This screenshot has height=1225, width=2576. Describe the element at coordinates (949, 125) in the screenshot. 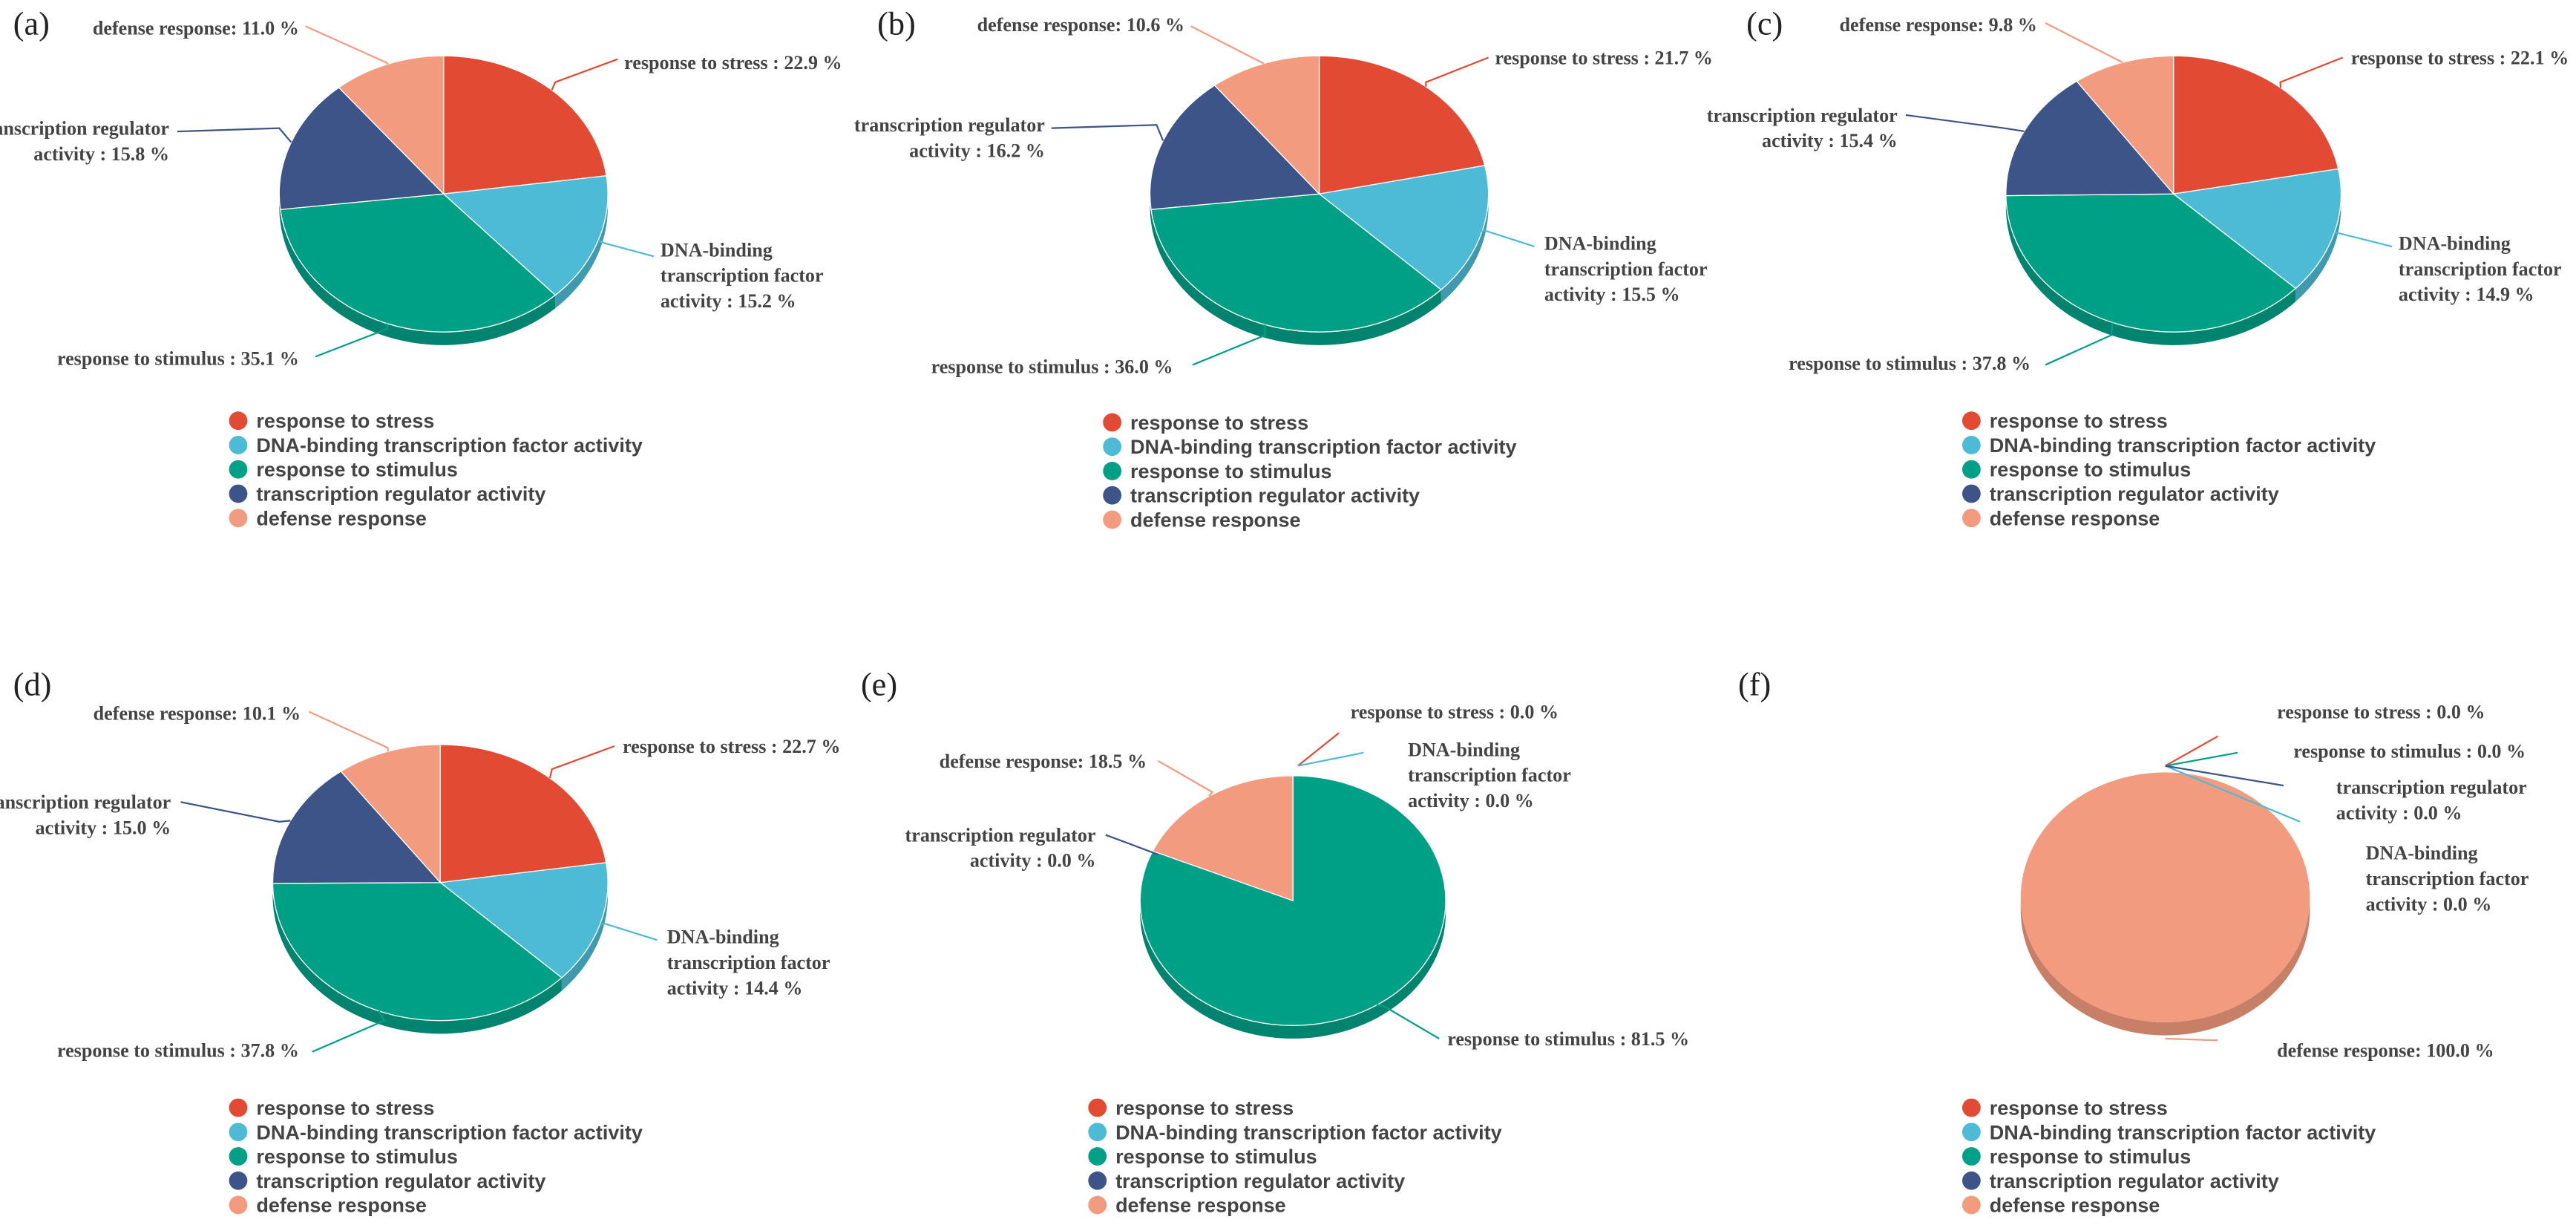

I see `data-label-transcription-regulator-activity: transcription regulator` at that location.